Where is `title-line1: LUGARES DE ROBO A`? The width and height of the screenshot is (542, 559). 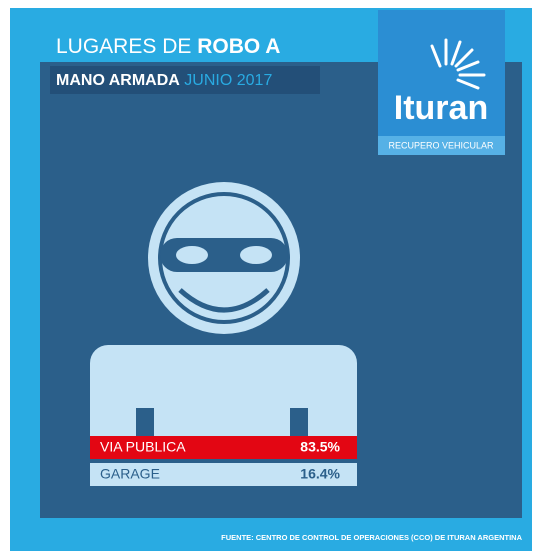
title-line1: LUGARES DE ROBO A is located at coordinates (168, 46).